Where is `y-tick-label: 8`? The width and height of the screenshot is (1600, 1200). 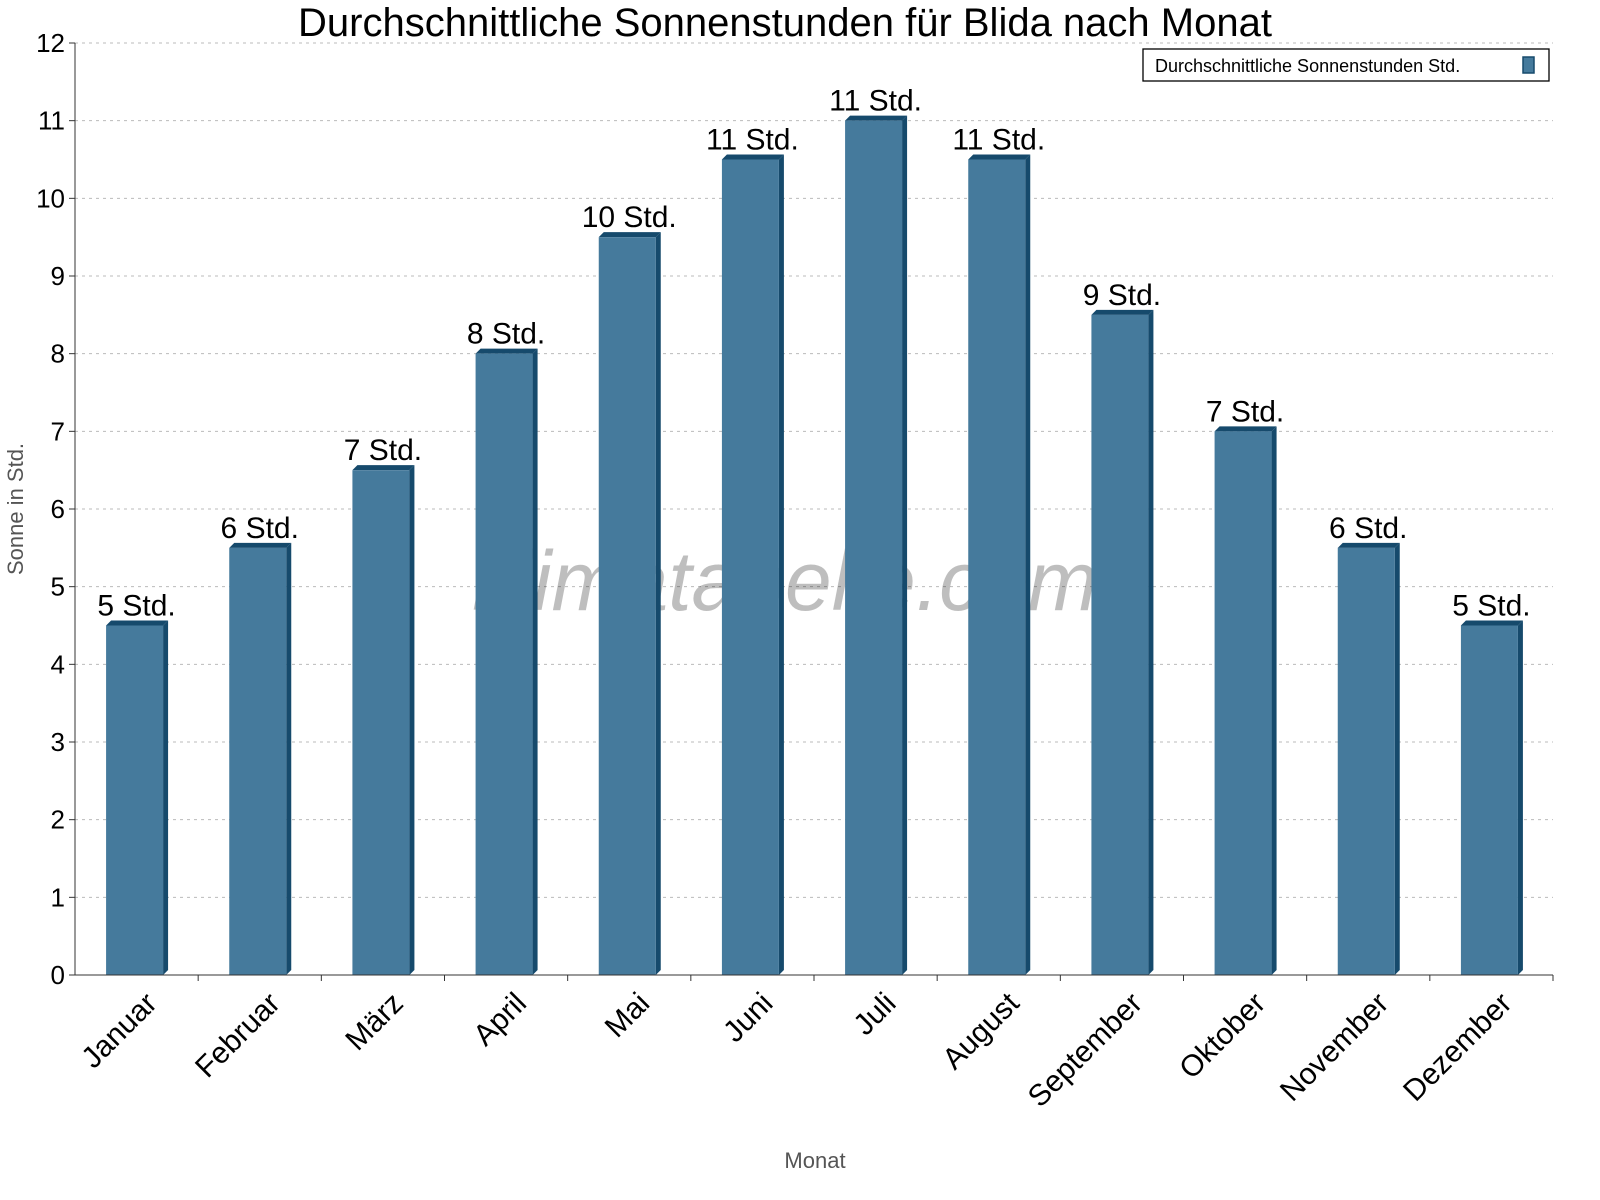
y-tick-label: 8 is located at coordinates (58, 354).